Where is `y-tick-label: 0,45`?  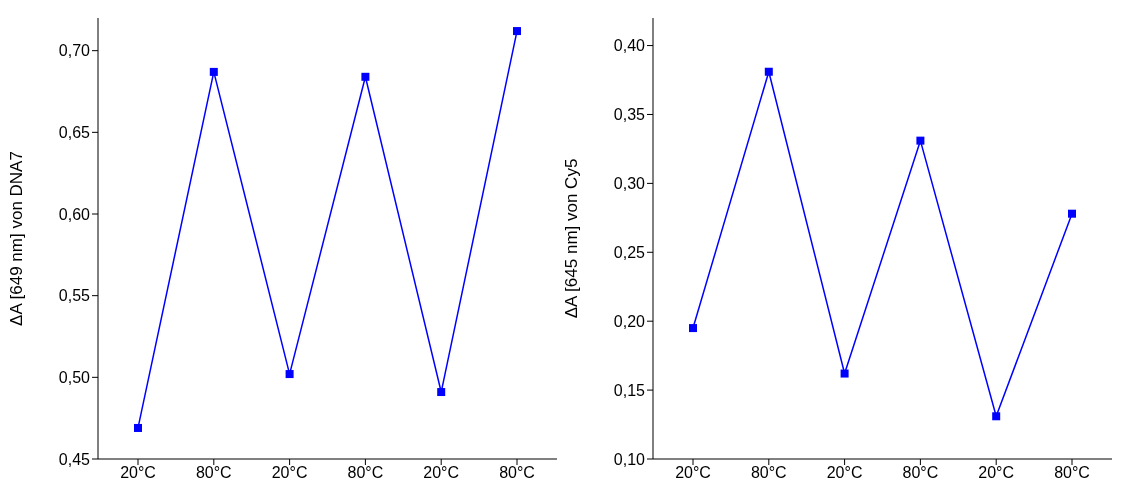 y-tick-label: 0,45 is located at coordinates (74, 459).